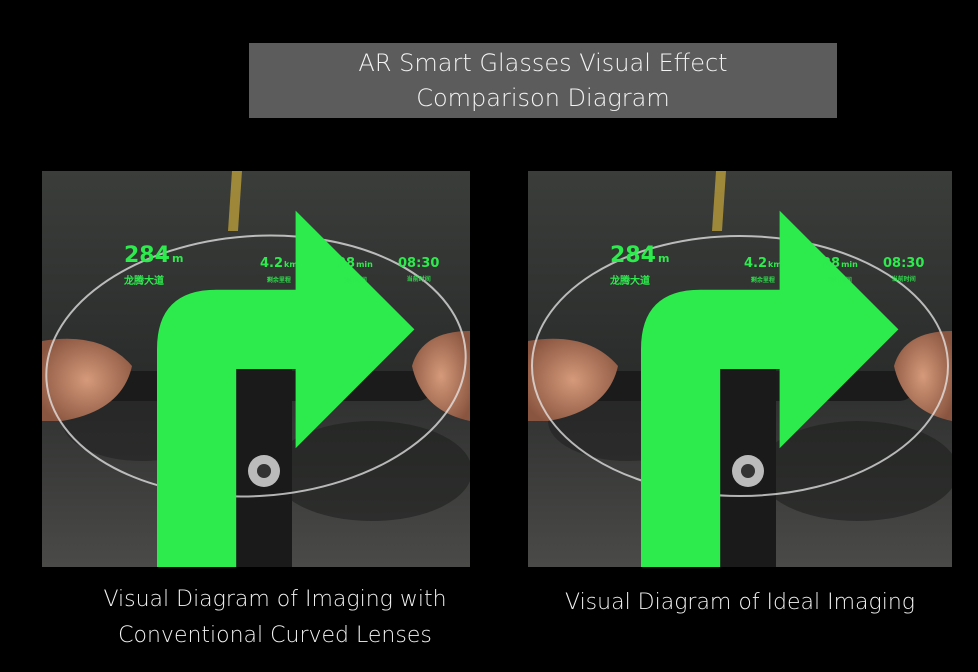 The width and height of the screenshot is (978, 672). I want to click on ideal-imaging-caption: Visual Diagram of Ideal Imaging, so click(740, 602).